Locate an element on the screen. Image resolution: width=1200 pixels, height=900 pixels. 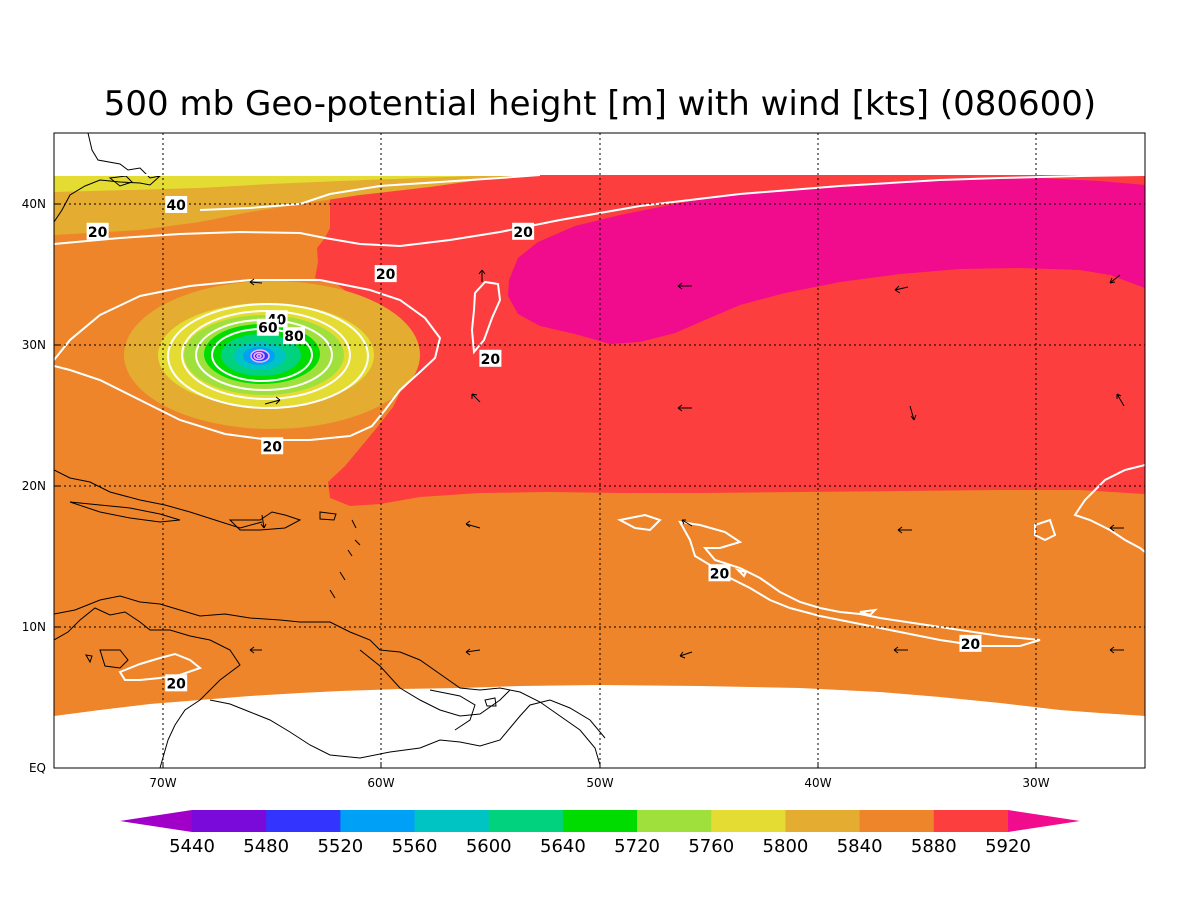
contour-label: 80 is located at coordinates (294, 336).